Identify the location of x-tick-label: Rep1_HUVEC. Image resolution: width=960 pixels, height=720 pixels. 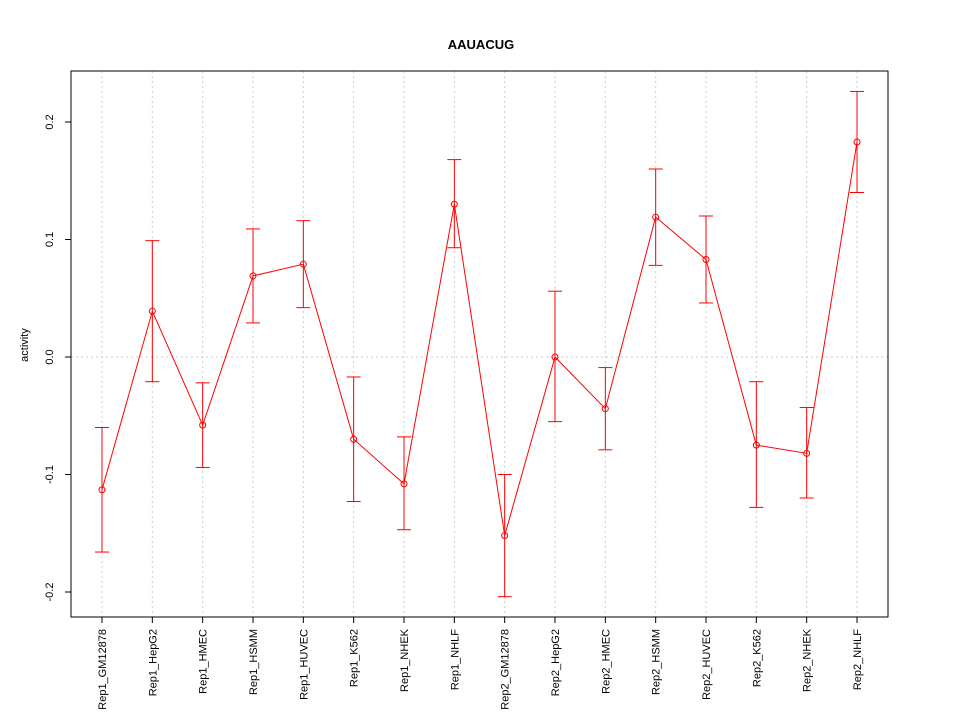
(304, 664).